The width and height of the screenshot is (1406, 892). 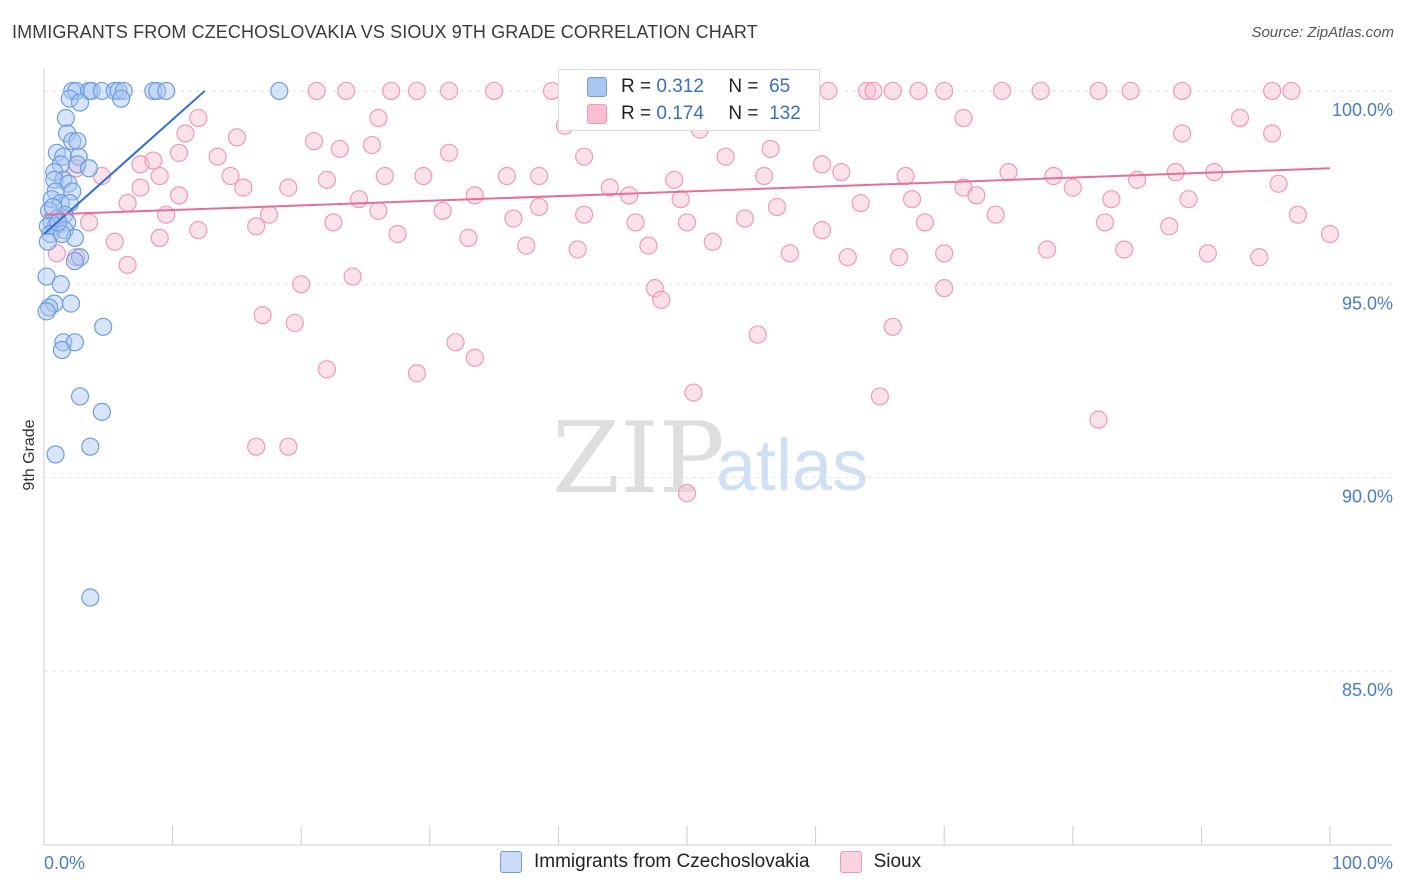 I want to click on trend-line-czech, so click(x=124, y=162).